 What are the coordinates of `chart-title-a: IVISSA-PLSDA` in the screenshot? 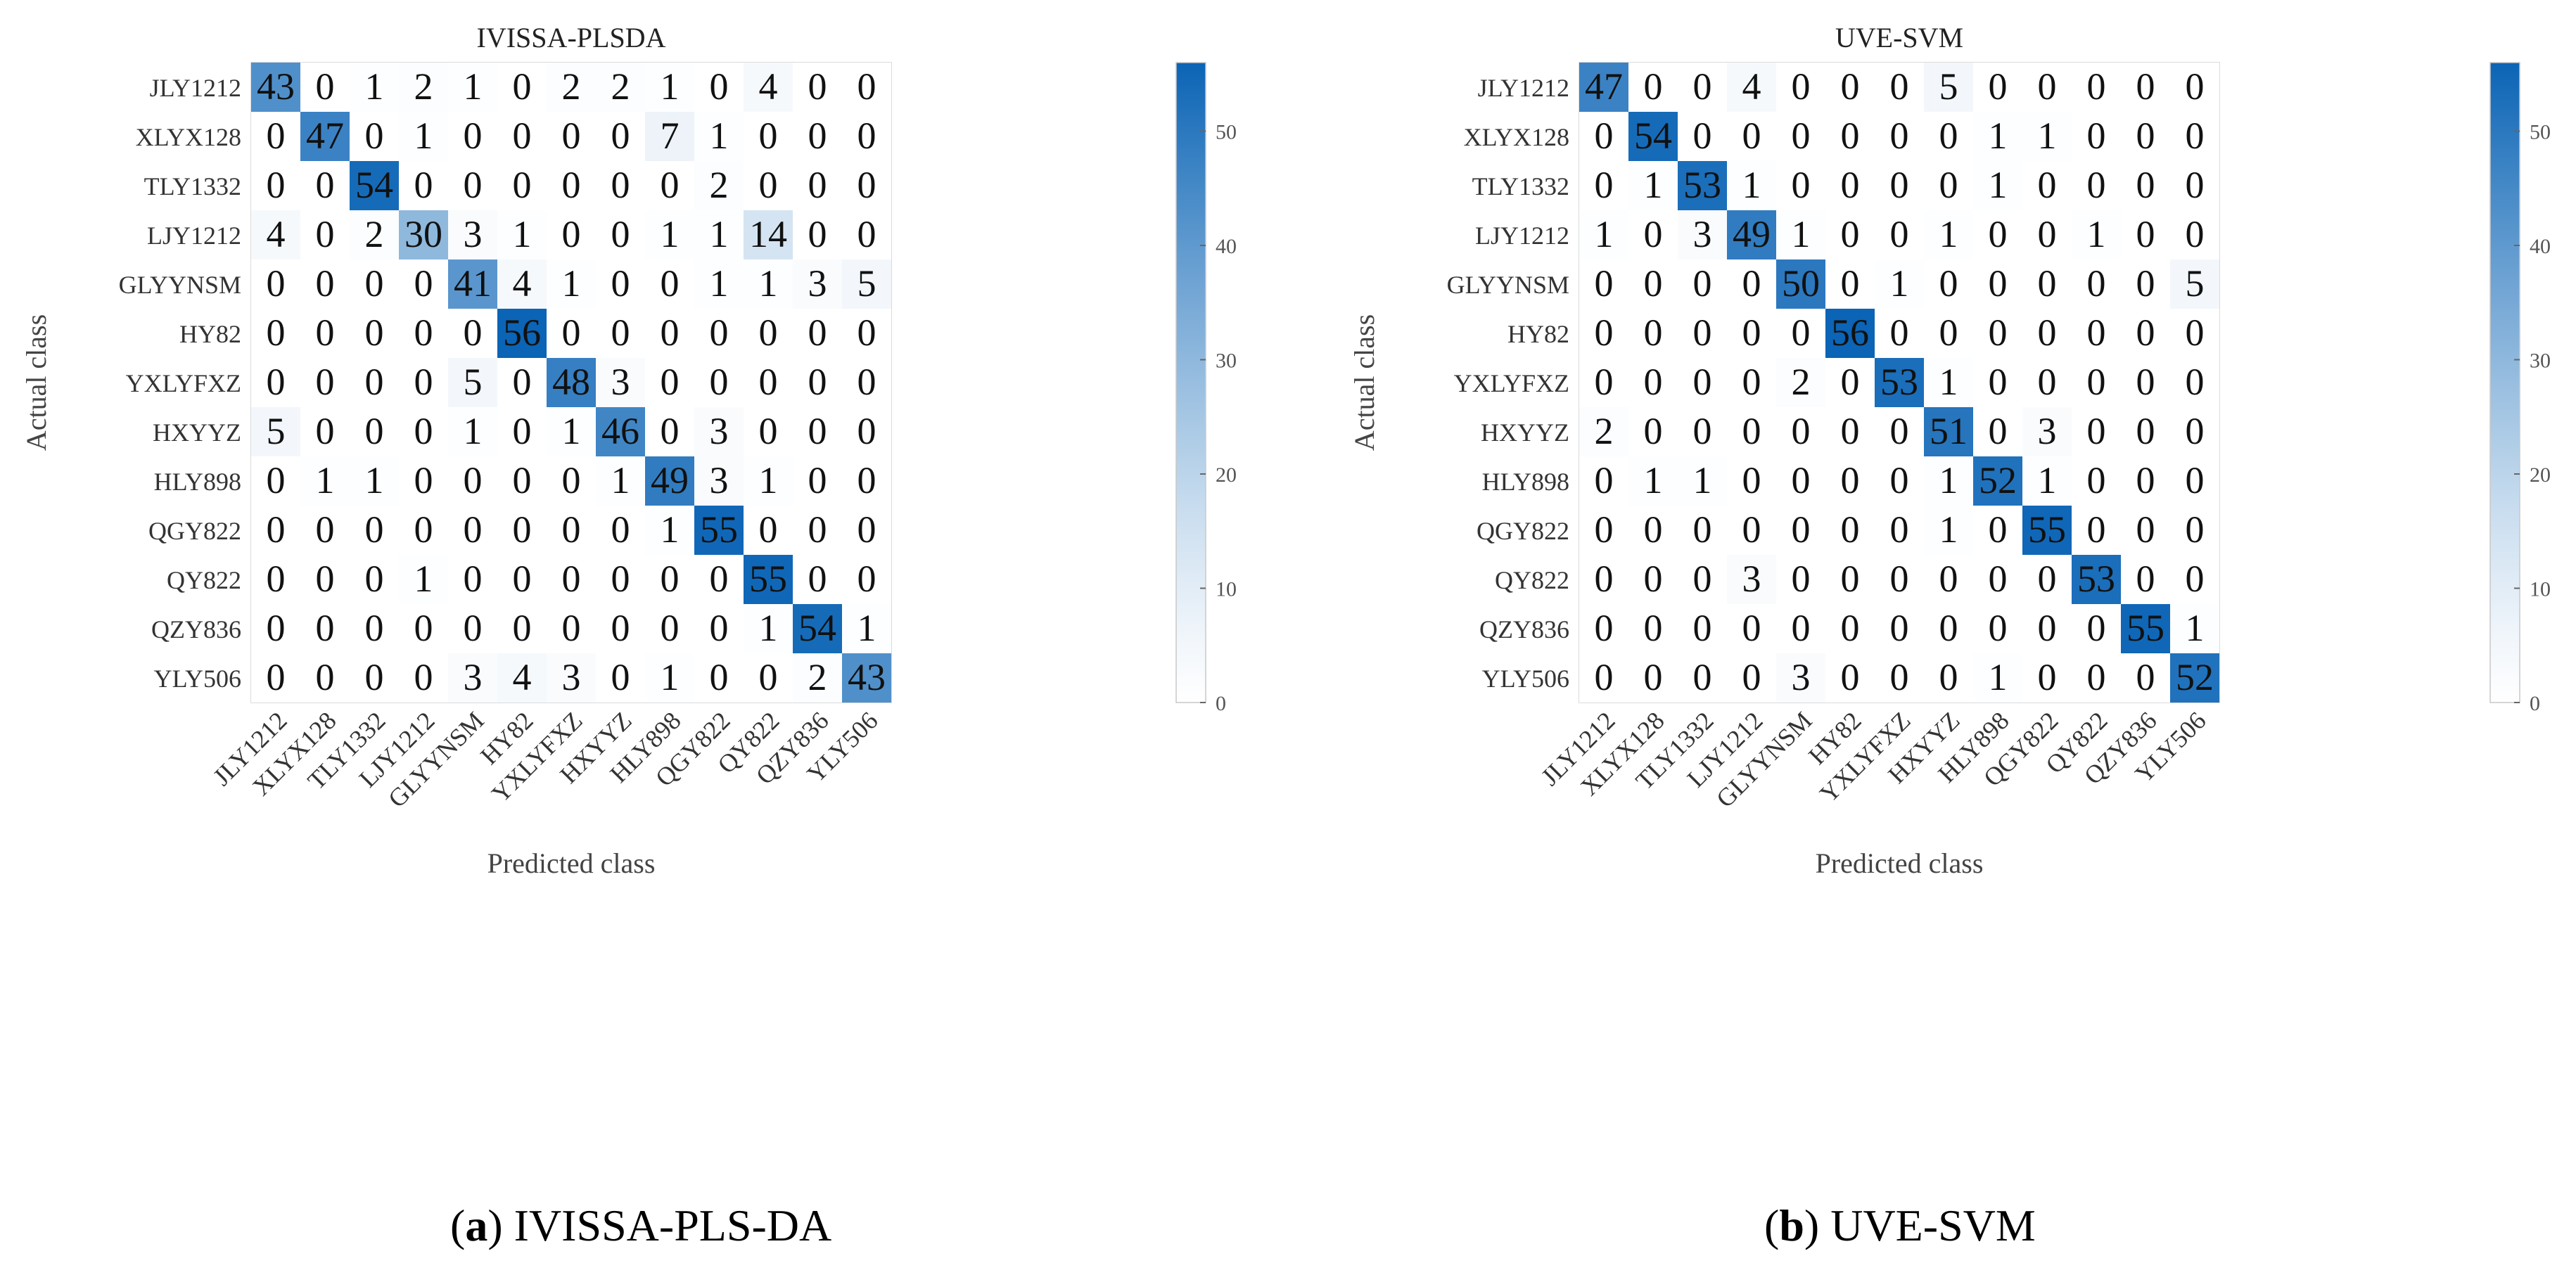 It's located at (571, 37).